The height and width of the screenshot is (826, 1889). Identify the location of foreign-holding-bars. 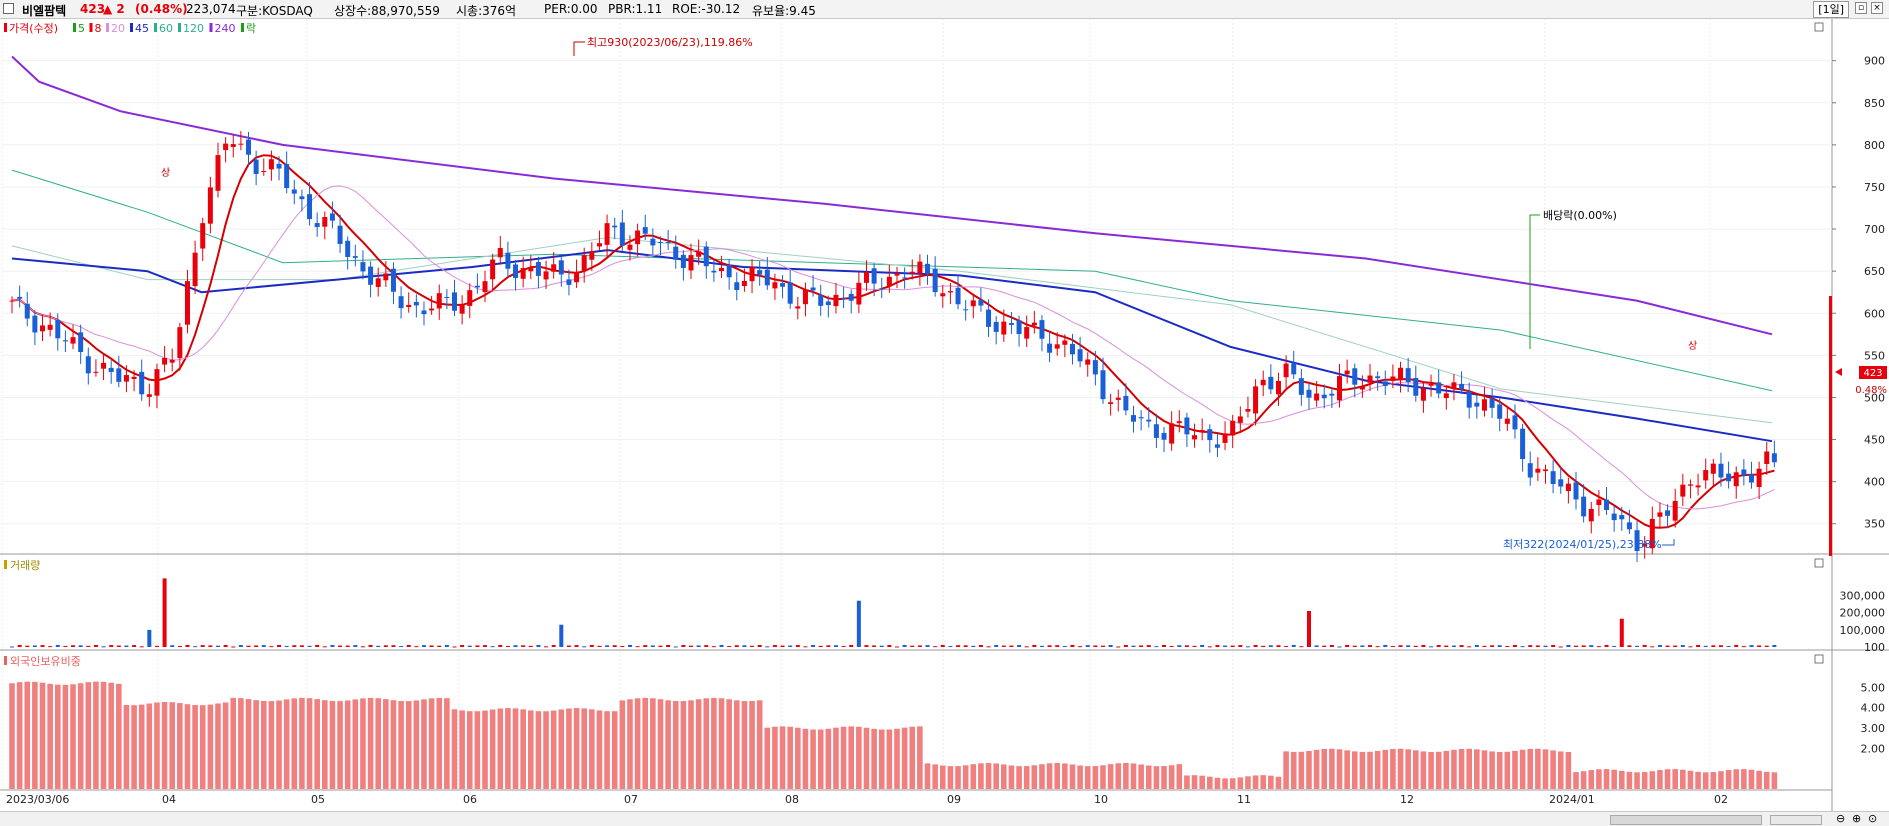
(893, 735).